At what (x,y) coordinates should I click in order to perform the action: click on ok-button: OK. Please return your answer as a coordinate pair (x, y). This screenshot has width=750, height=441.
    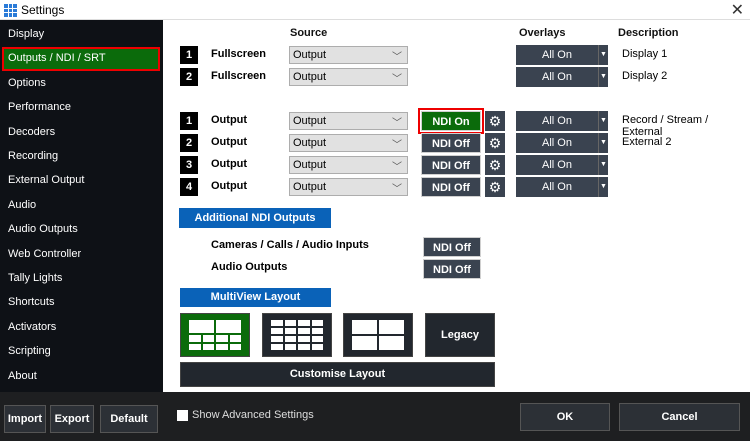
    Looking at the image, I should click on (565, 417).